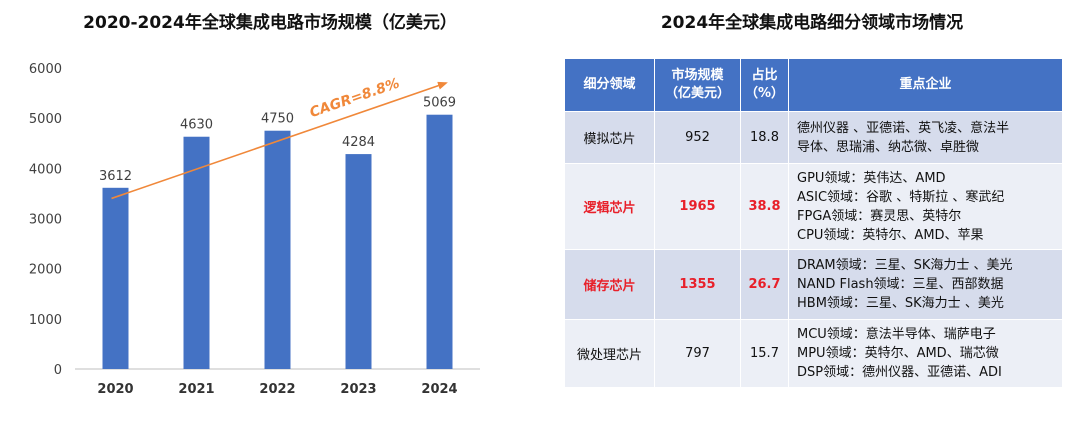  Describe the element at coordinates (45, 220) in the screenshot. I see `y-tick-label: 3000` at that location.